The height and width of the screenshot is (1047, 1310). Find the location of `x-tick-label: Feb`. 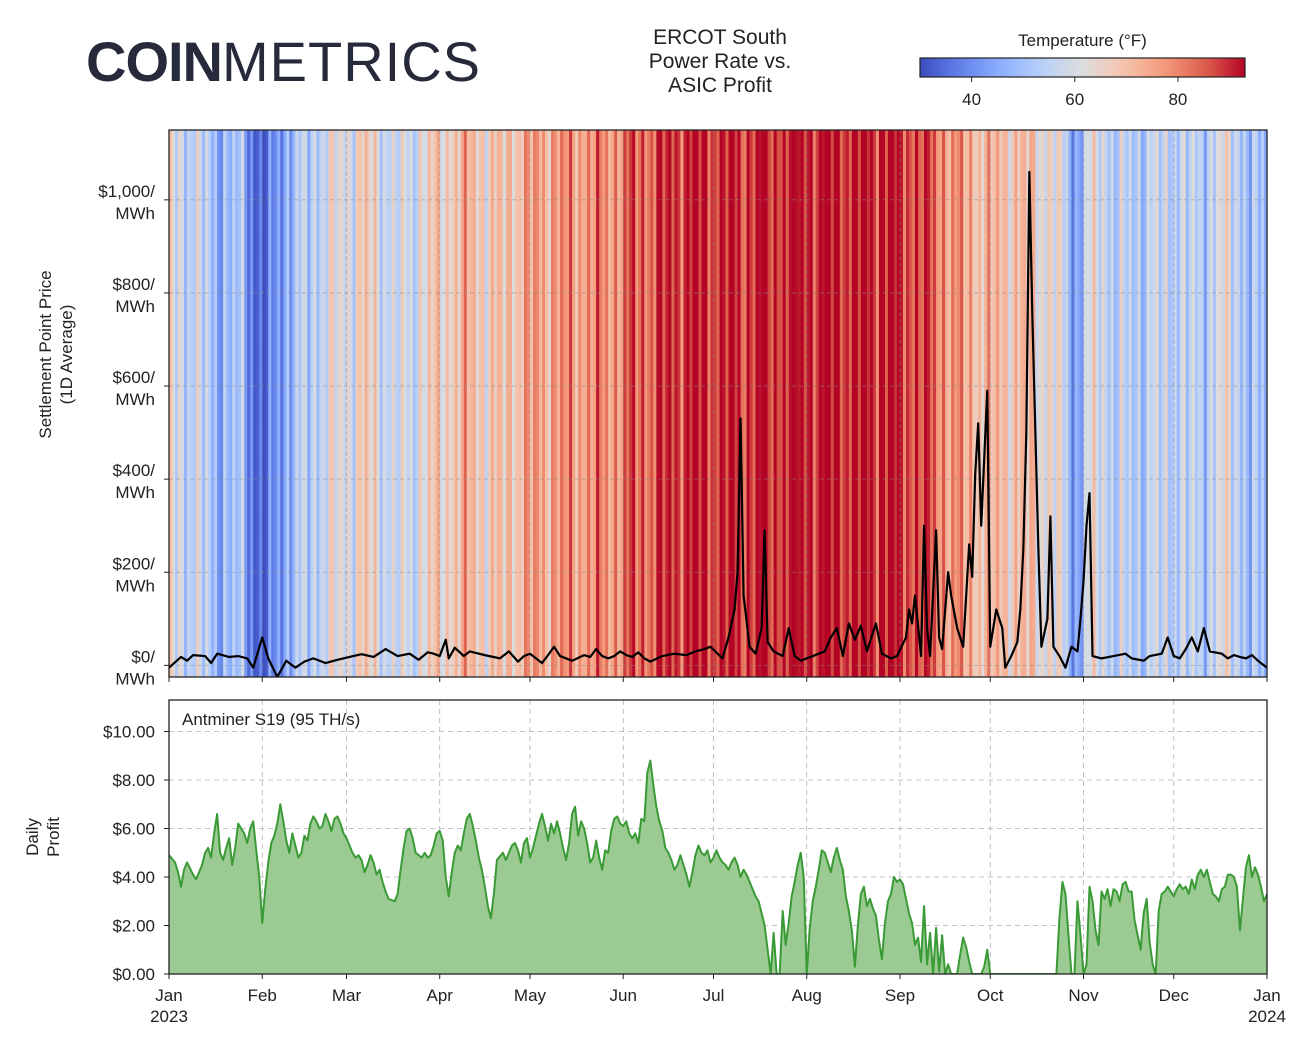

x-tick-label: Feb is located at coordinates (262, 995).